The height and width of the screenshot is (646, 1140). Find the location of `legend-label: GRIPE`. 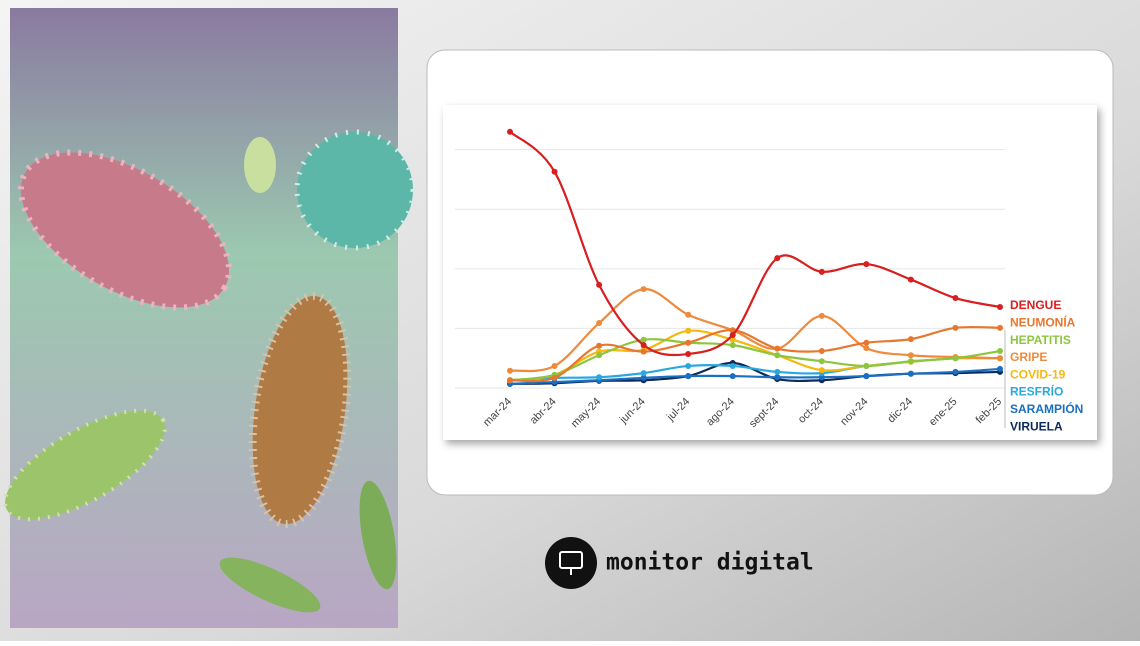

legend-label: GRIPE is located at coordinates (1028, 357).